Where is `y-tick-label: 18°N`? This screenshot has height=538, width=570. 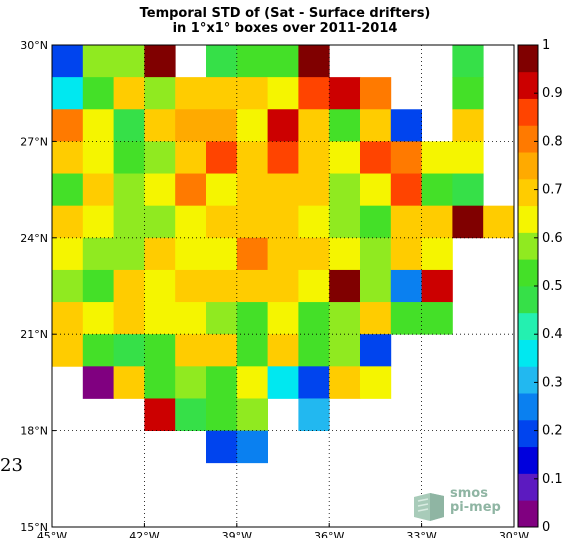
y-tick-label: 18°N is located at coordinates (34, 431).